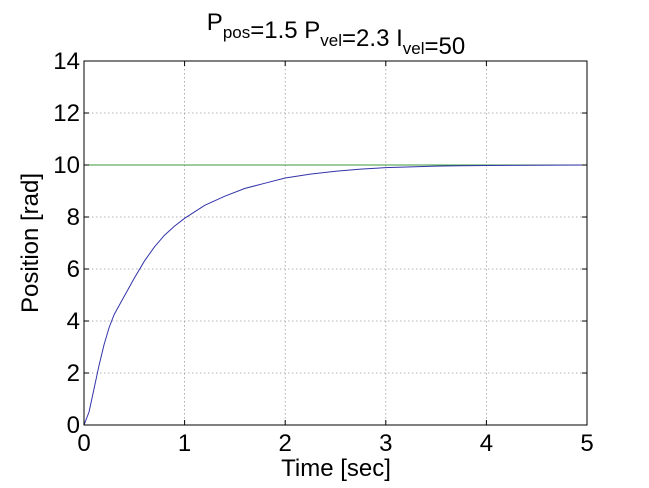  Describe the element at coordinates (444, 46) in the screenshot. I see `title-part-3: =50` at that location.